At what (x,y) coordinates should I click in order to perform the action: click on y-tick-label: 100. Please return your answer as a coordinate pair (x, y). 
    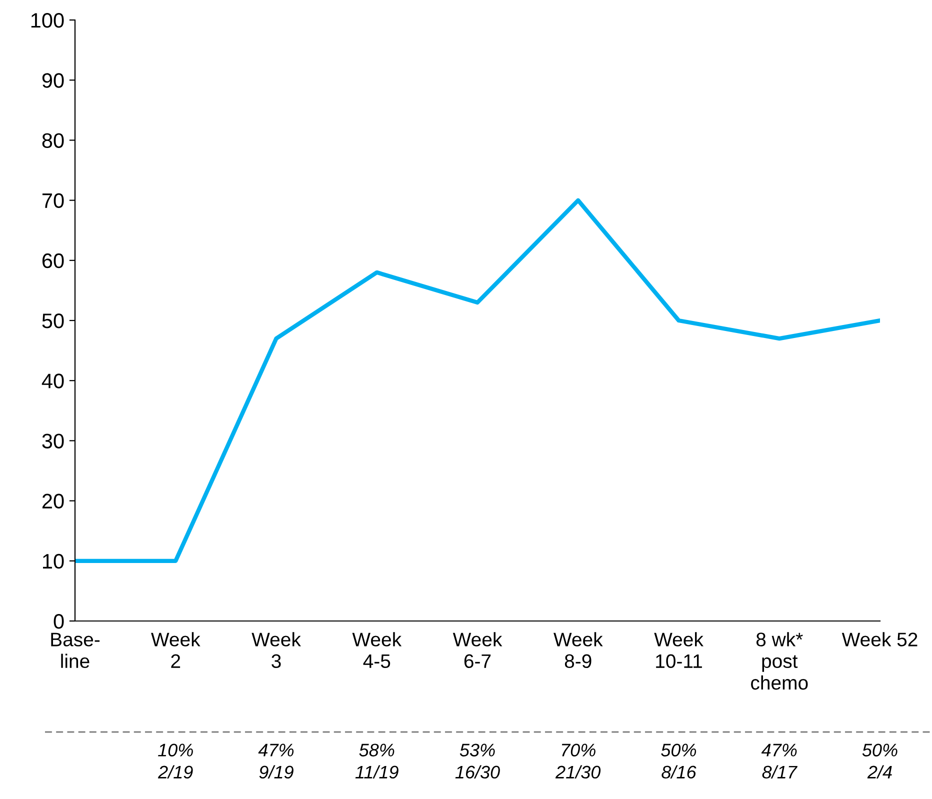
    Looking at the image, I should click on (47, 20).